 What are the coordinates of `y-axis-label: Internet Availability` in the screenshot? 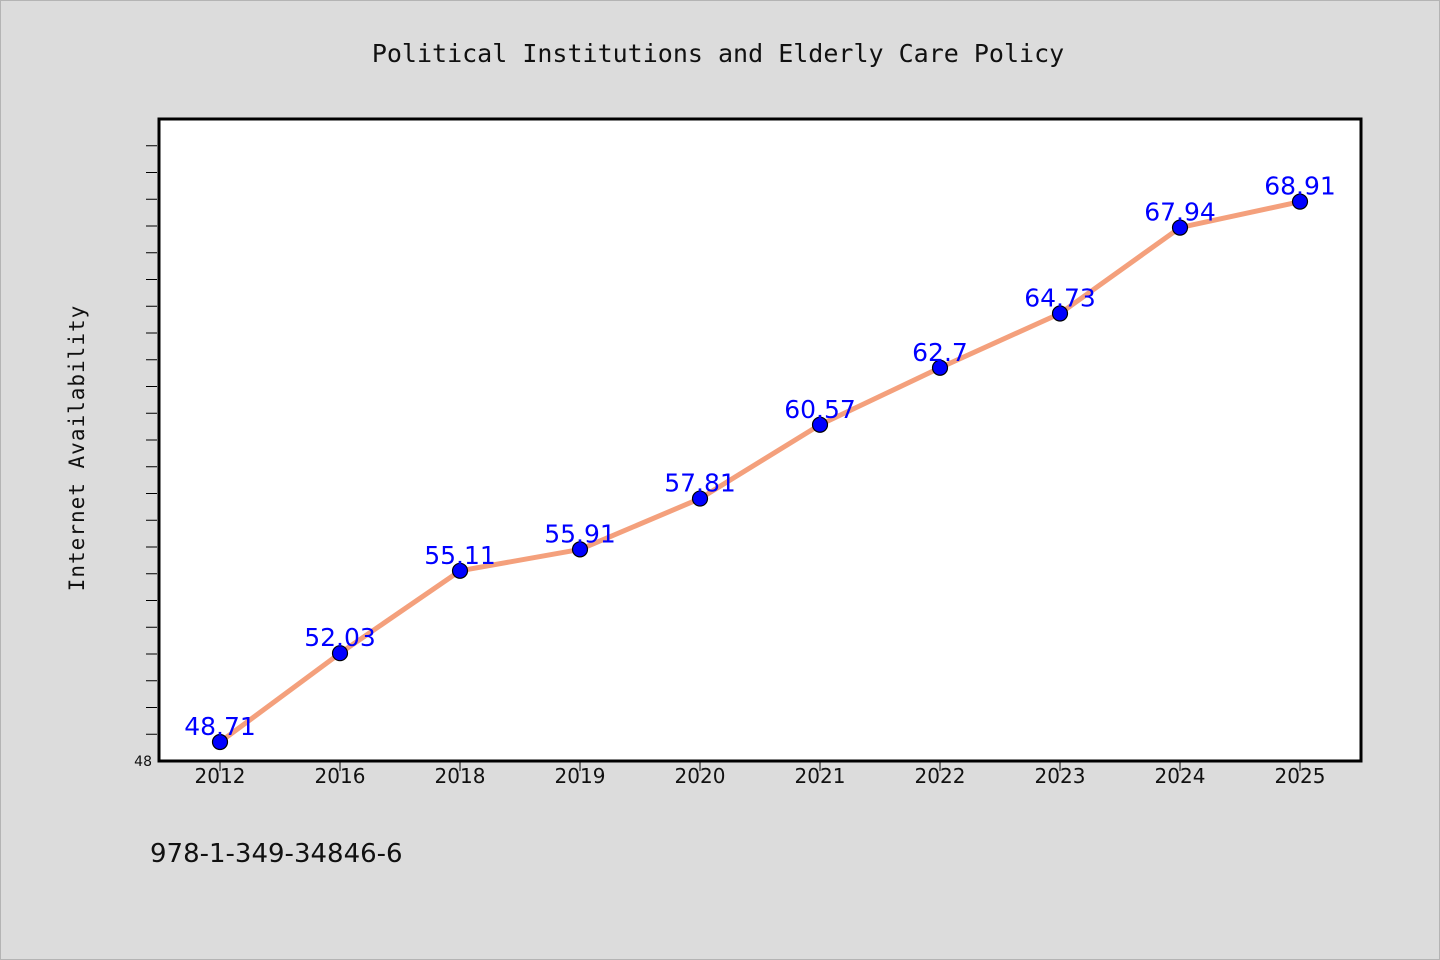 It's located at (77, 448).